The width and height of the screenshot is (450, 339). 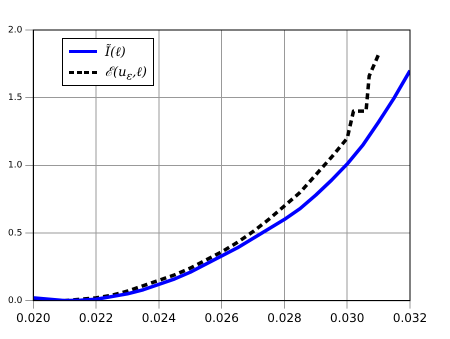 What do you see at coordinates (347, 317) in the screenshot?
I see `x-tick-label: 0.030` at bounding box center [347, 317].